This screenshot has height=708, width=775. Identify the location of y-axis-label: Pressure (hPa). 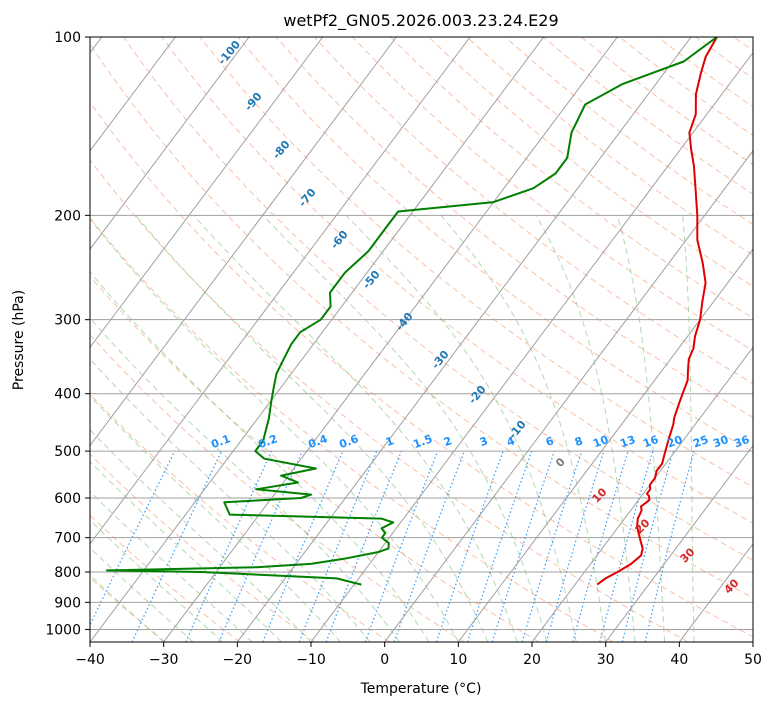
(19, 340).